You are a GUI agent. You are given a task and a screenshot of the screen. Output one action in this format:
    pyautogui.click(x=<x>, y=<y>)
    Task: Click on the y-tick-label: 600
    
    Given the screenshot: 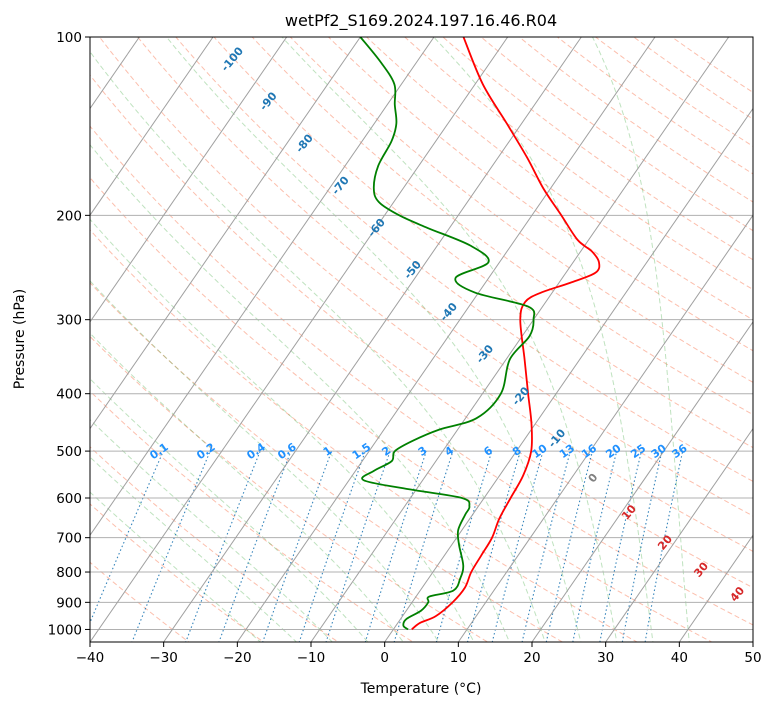 What is the action you would take?
    pyautogui.click(x=69, y=499)
    